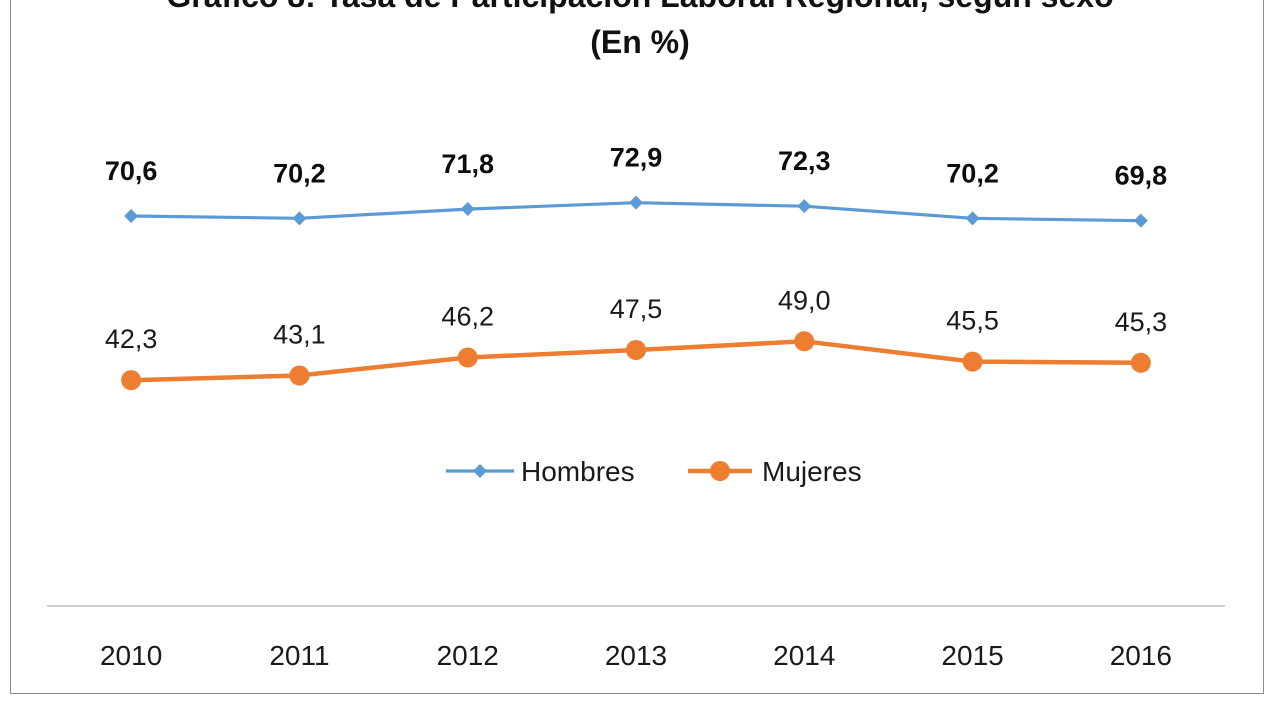 Image resolution: width=1280 pixels, height=720 pixels. What do you see at coordinates (467, 317) in the screenshot?
I see `data-label-mujeres: 46,2` at bounding box center [467, 317].